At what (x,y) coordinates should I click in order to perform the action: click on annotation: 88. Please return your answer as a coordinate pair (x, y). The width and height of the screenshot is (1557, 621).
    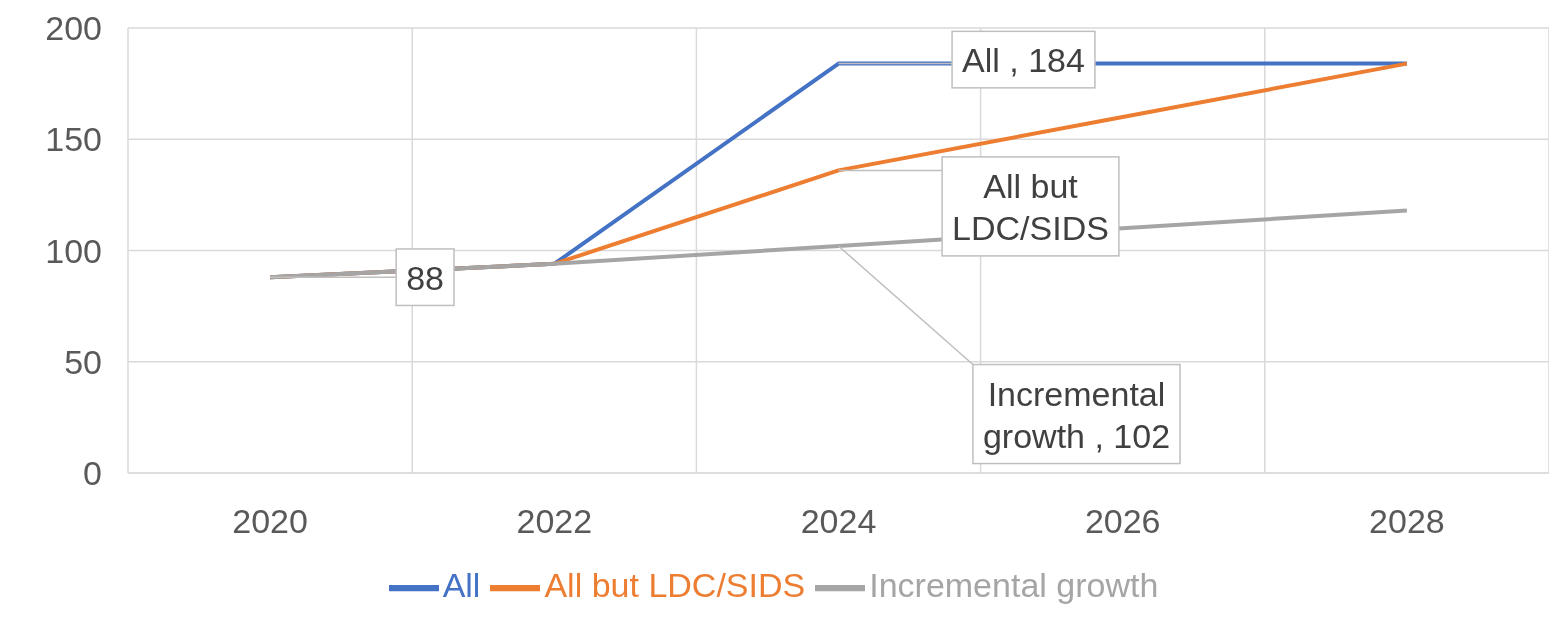
    Looking at the image, I should click on (425, 277).